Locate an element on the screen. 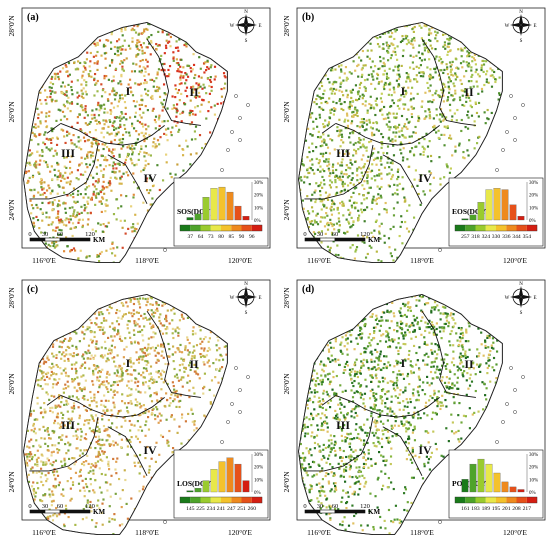  lon-label: 120°0'E is located at coordinates (515, 532).